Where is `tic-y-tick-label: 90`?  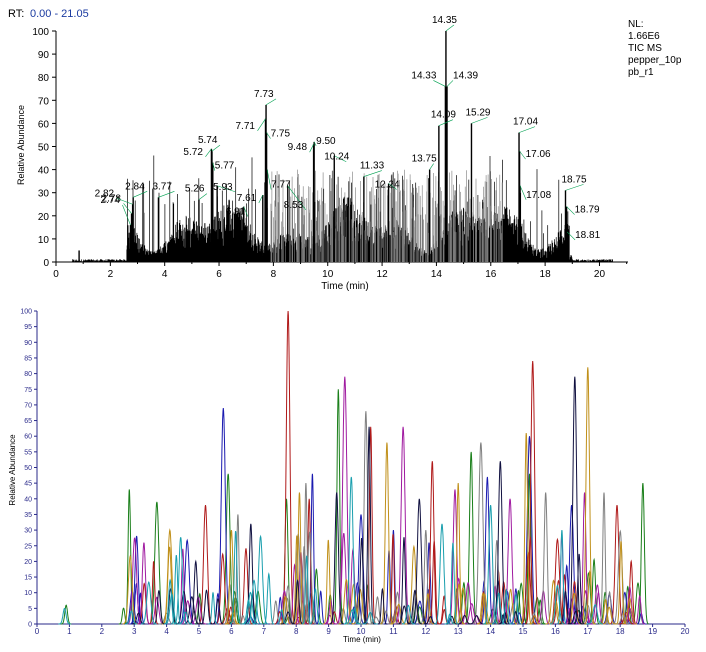
tic-y-tick-label: 90 is located at coordinates (44, 55).